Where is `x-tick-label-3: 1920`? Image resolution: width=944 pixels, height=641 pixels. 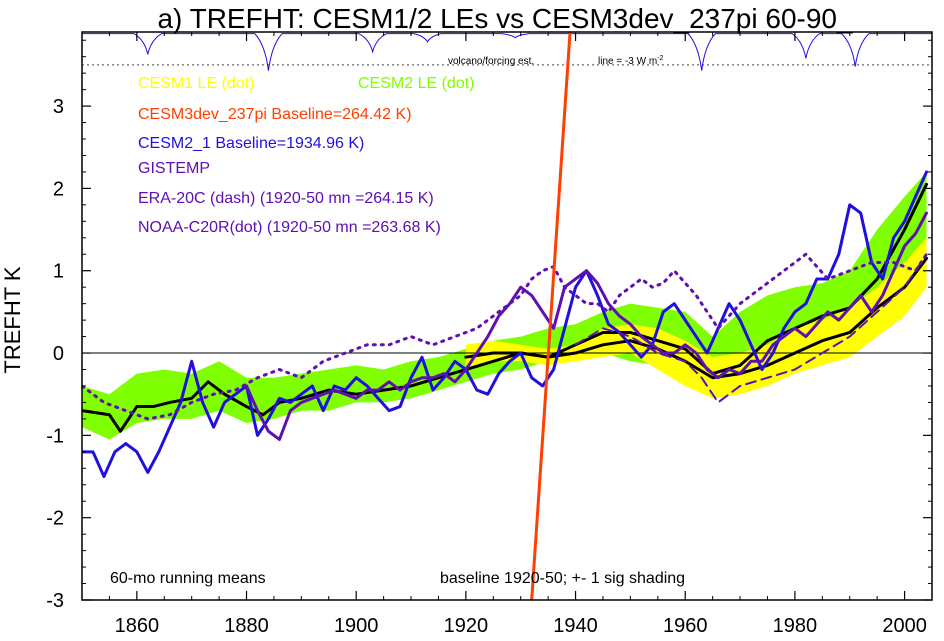 x-tick-label-3: 1920 is located at coordinates (466, 626).